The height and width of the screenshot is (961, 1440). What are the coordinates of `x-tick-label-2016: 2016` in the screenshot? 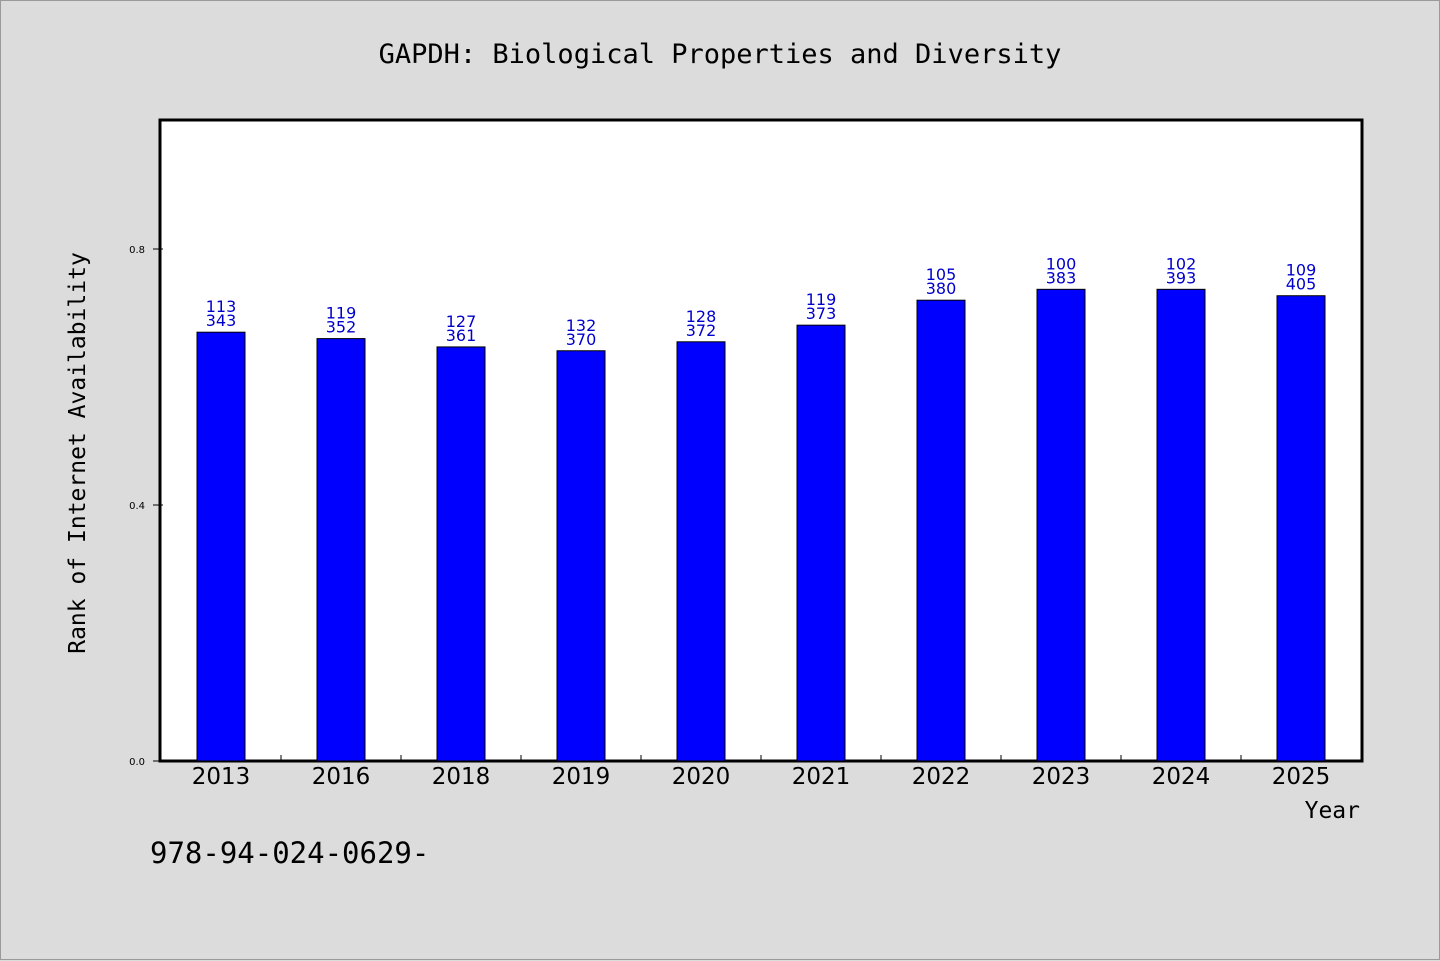 It's located at (341, 777).